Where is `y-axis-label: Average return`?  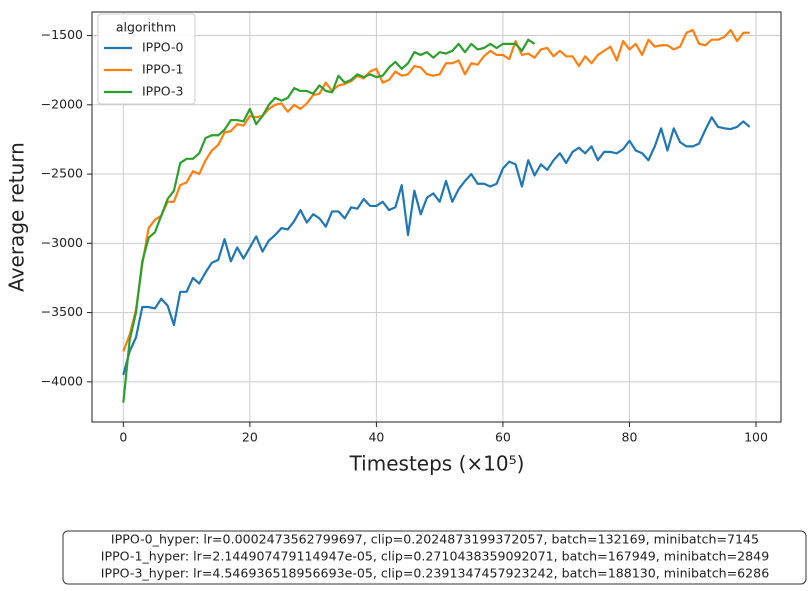 y-axis-label: Average return is located at coordinates (17, 217).